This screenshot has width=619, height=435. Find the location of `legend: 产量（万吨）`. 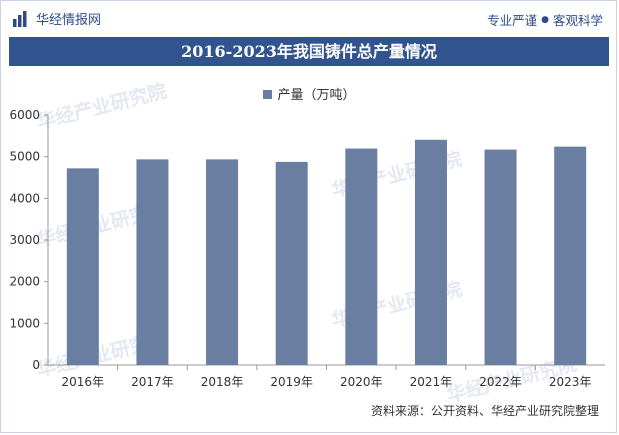

legend: 产量（万吨） is located at coordinates (309, 93).